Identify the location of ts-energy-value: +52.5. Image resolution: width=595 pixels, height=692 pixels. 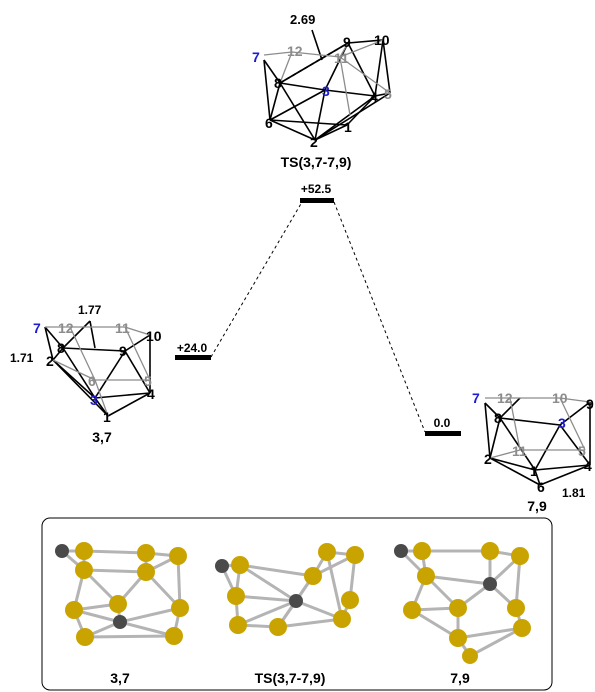
(316, 189).